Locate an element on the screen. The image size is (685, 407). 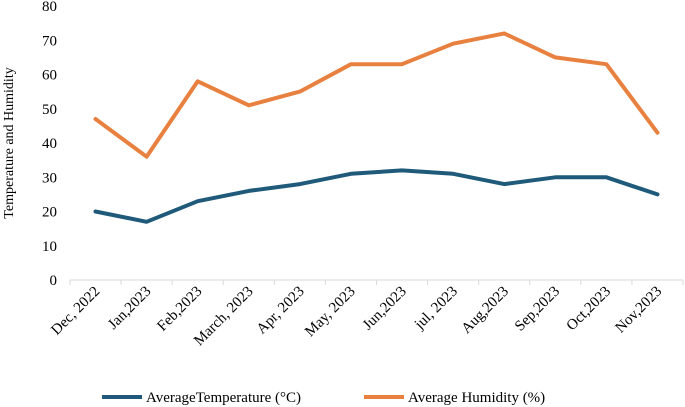
legend-label-humidity: Average Humidity (%) is located at coordinates (476, 398).